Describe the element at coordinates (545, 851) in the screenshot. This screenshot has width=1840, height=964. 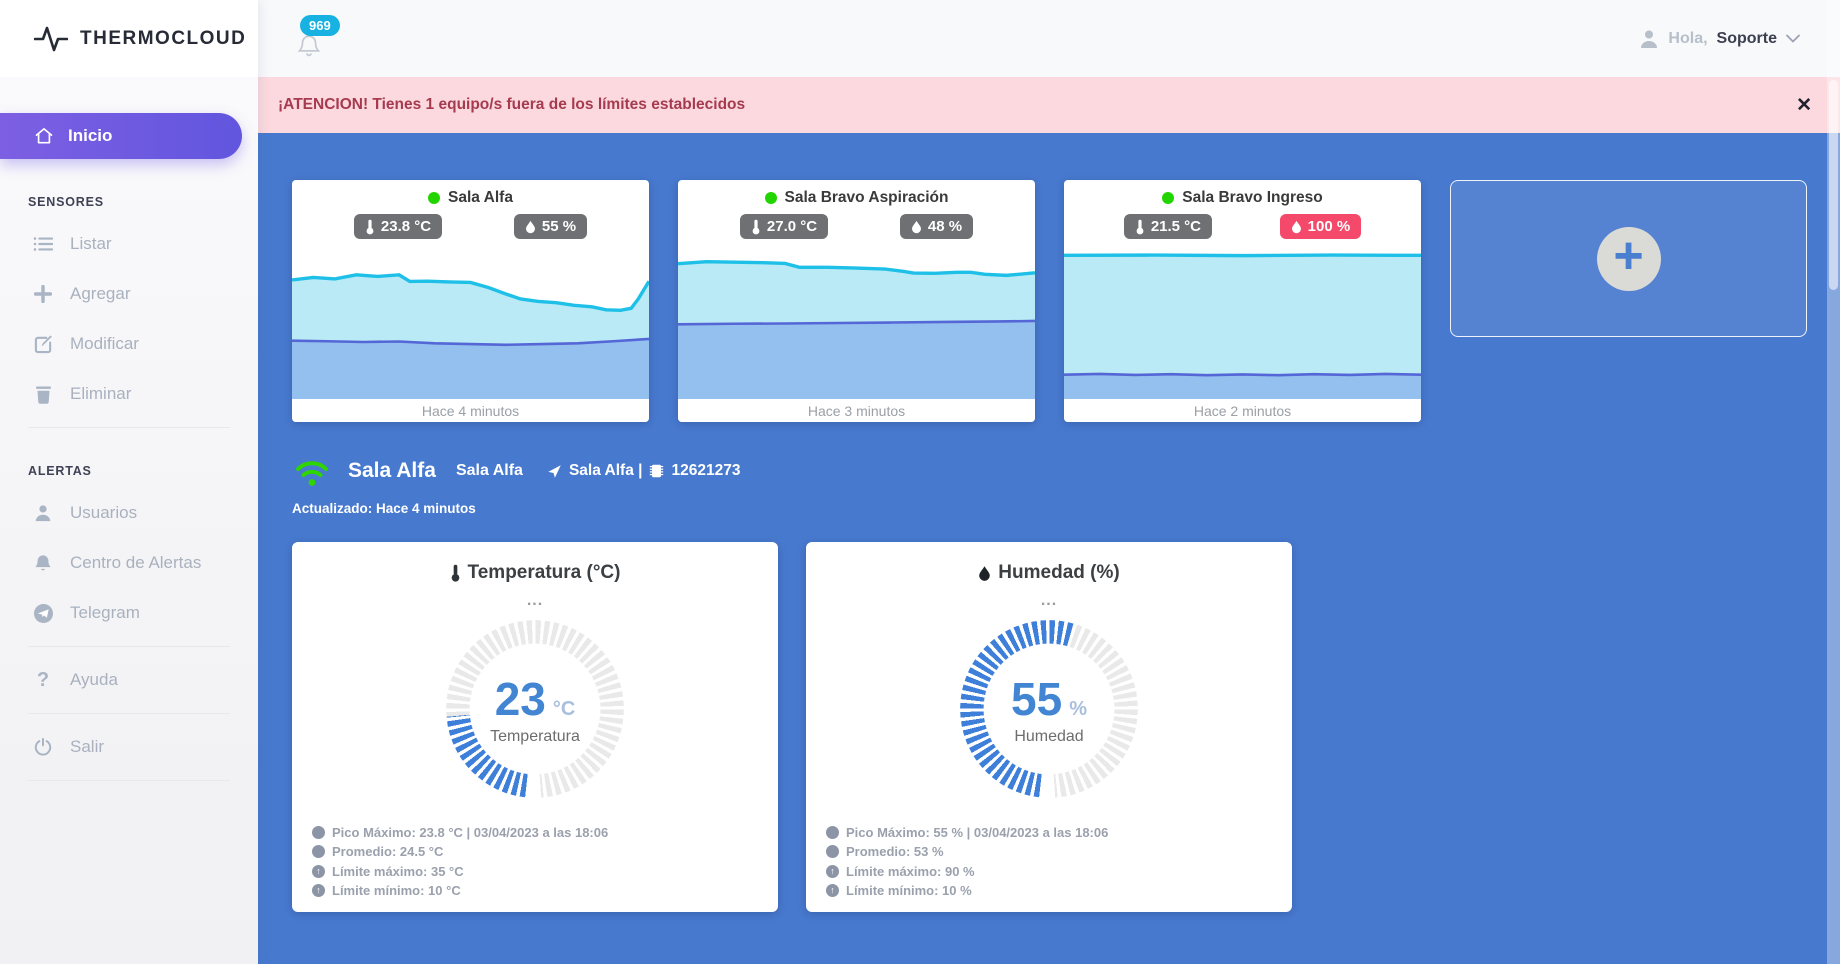
I see `stat-promedio: Promedio: 24.5 °C` at that location.